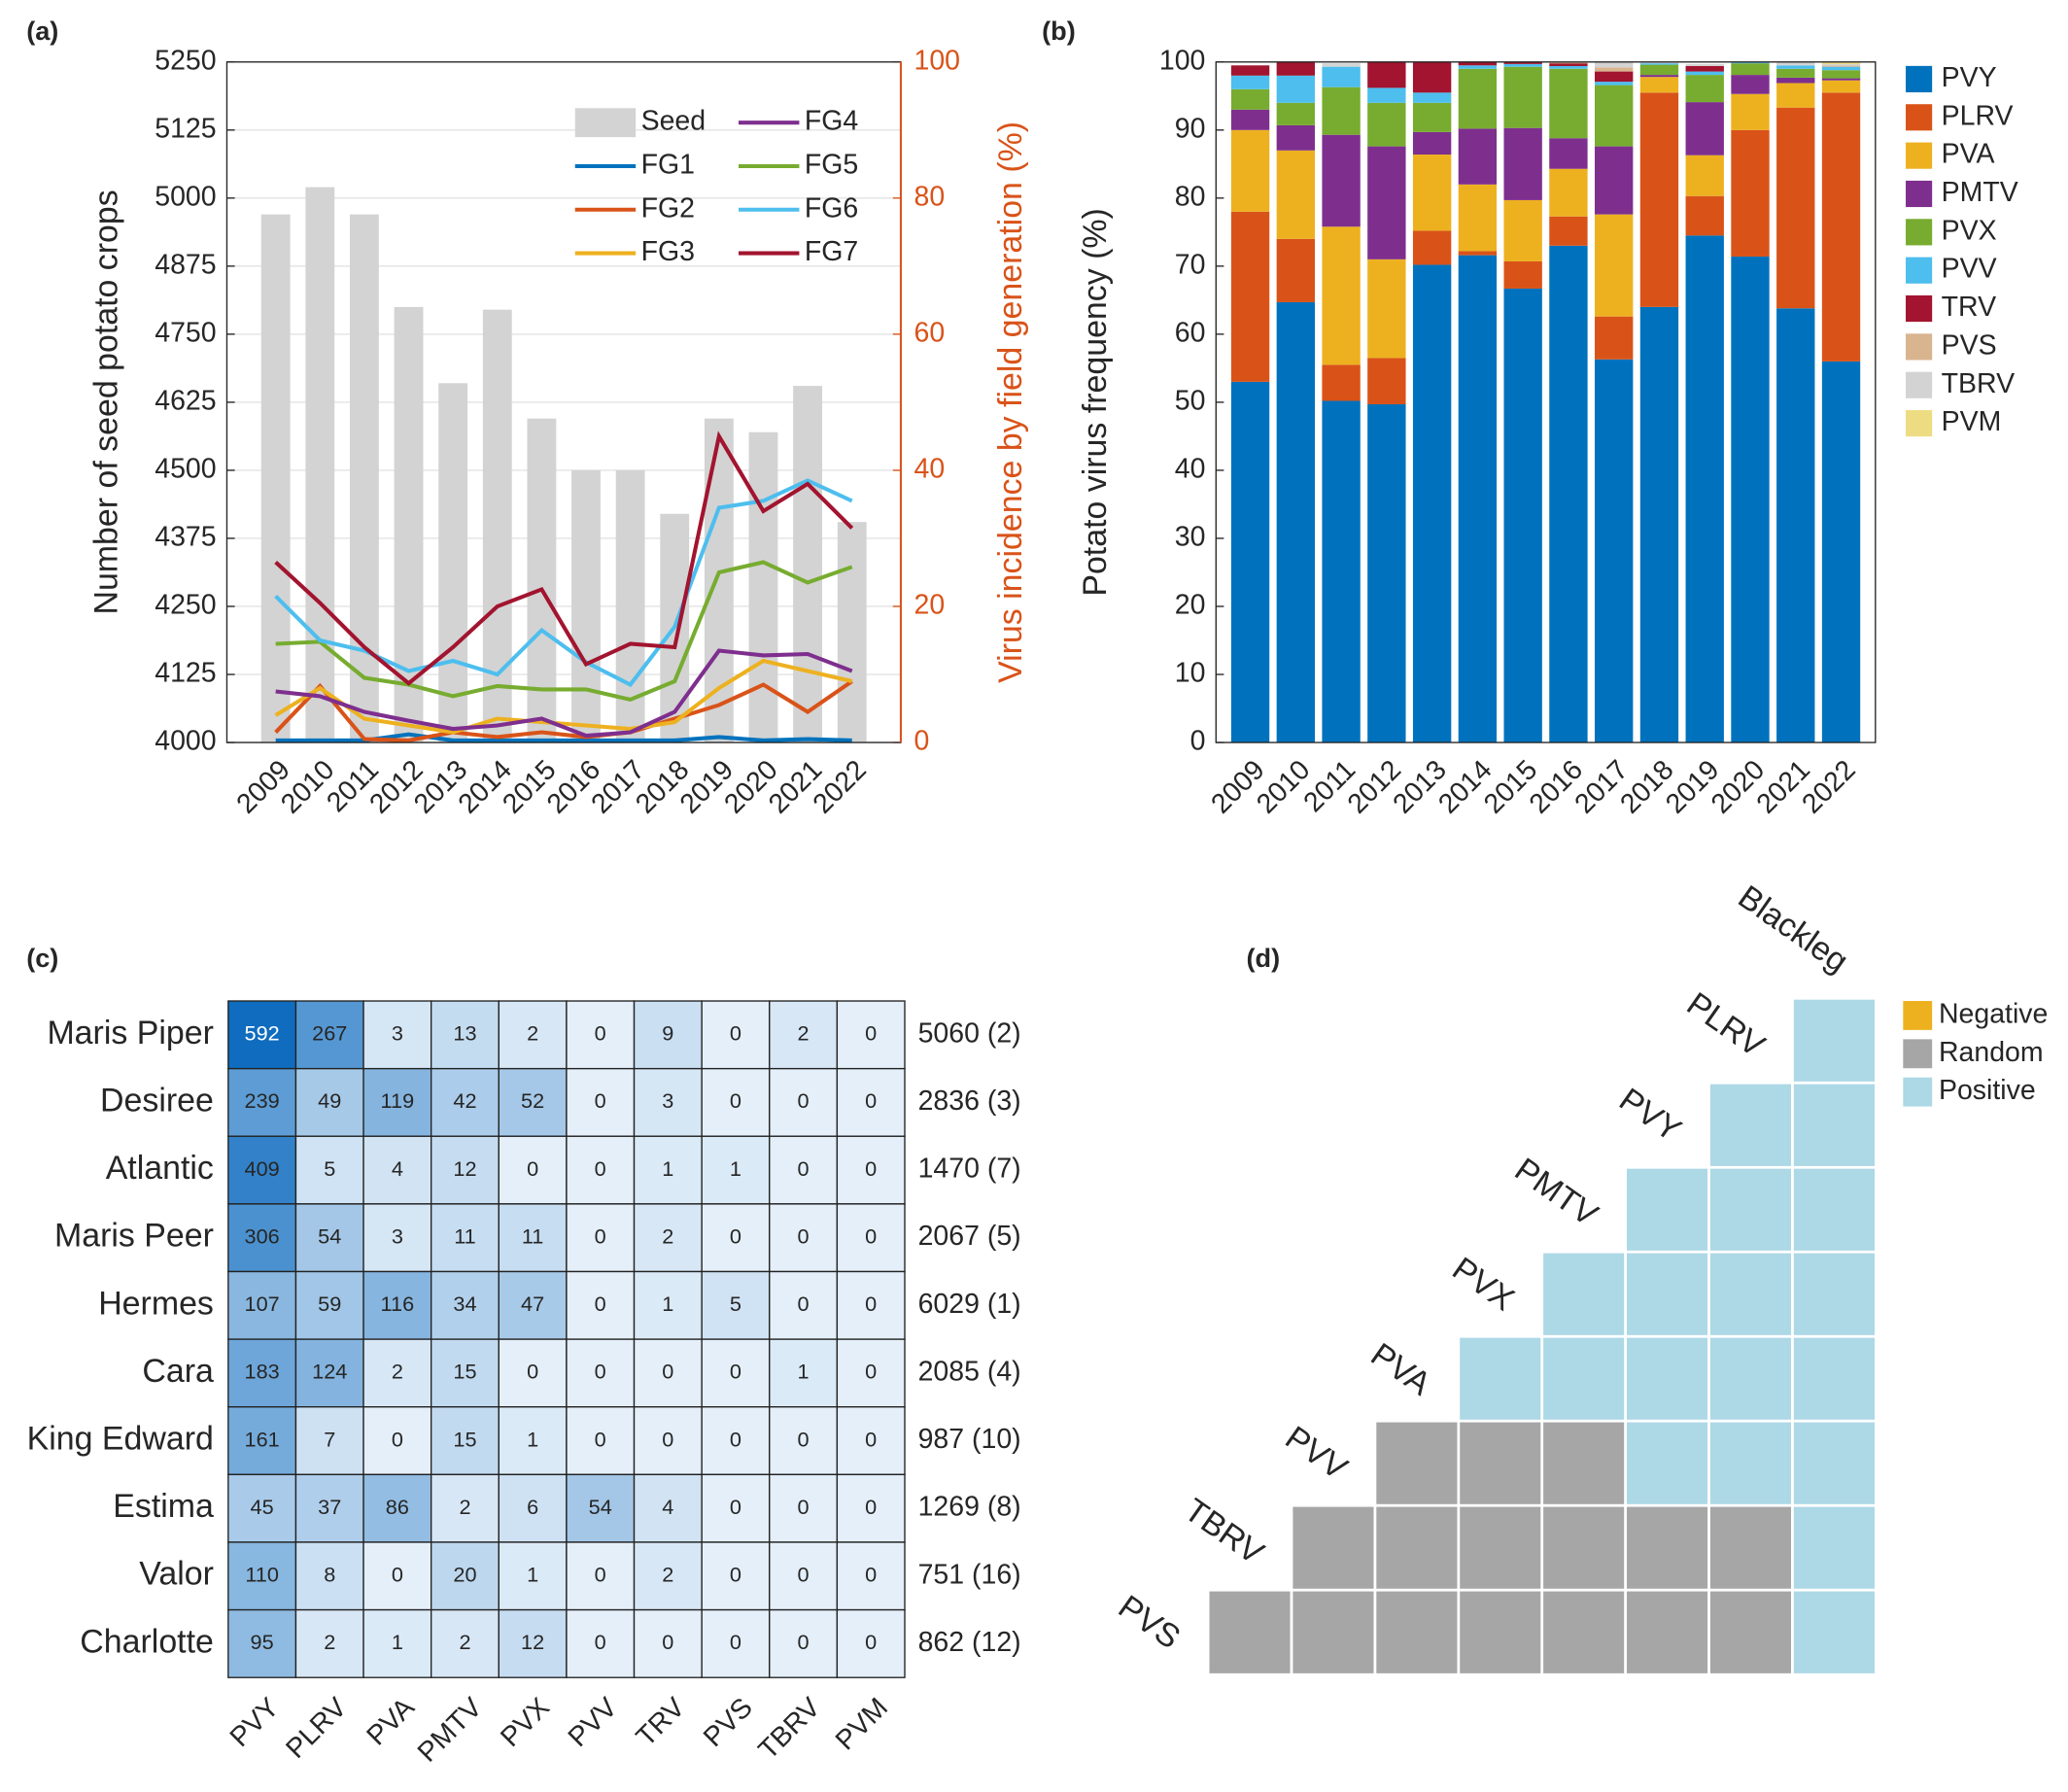 The image size is (2068, 1792). What do you see at coordinates (464, 1168) in the screenshot?
I see `cell-label: 12` at bounding box center [464, 1168].